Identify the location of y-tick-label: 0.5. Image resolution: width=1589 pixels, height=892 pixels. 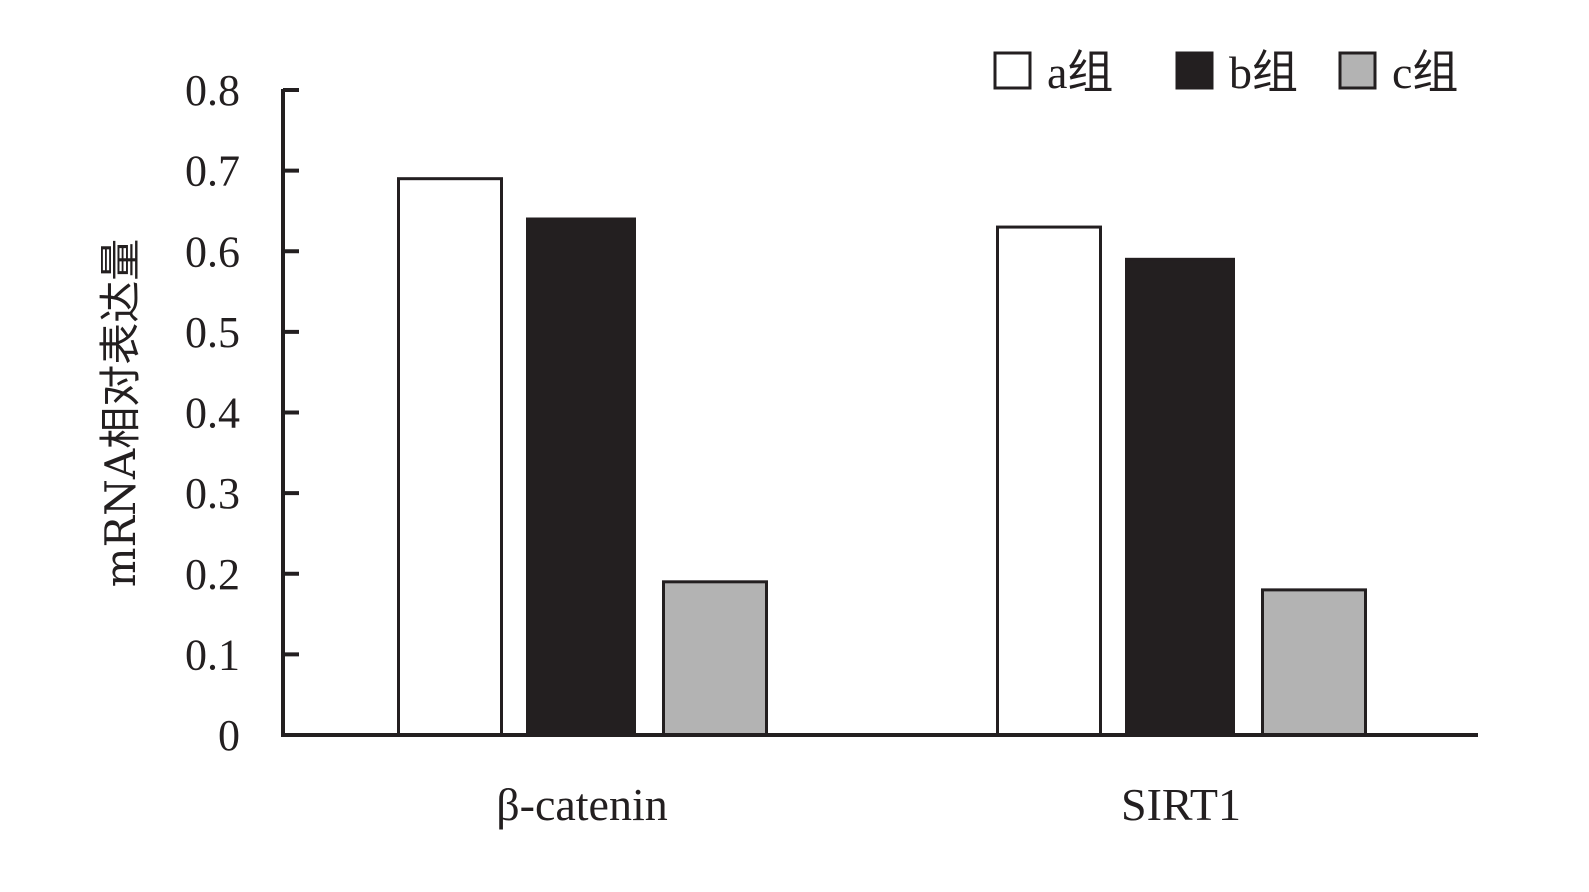
(212, 332).